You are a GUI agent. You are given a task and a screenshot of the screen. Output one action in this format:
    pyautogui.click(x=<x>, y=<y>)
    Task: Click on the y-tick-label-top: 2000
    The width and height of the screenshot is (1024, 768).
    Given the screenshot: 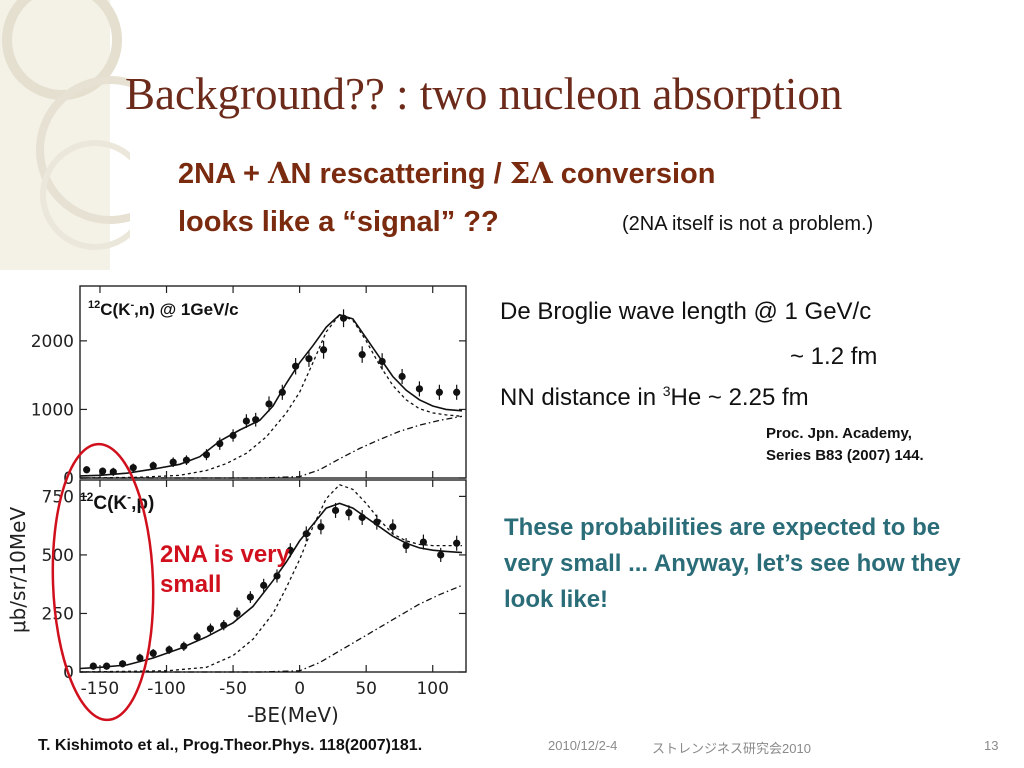 What is the action you would take?
    pyautogui.click(x=52, y=342)
    